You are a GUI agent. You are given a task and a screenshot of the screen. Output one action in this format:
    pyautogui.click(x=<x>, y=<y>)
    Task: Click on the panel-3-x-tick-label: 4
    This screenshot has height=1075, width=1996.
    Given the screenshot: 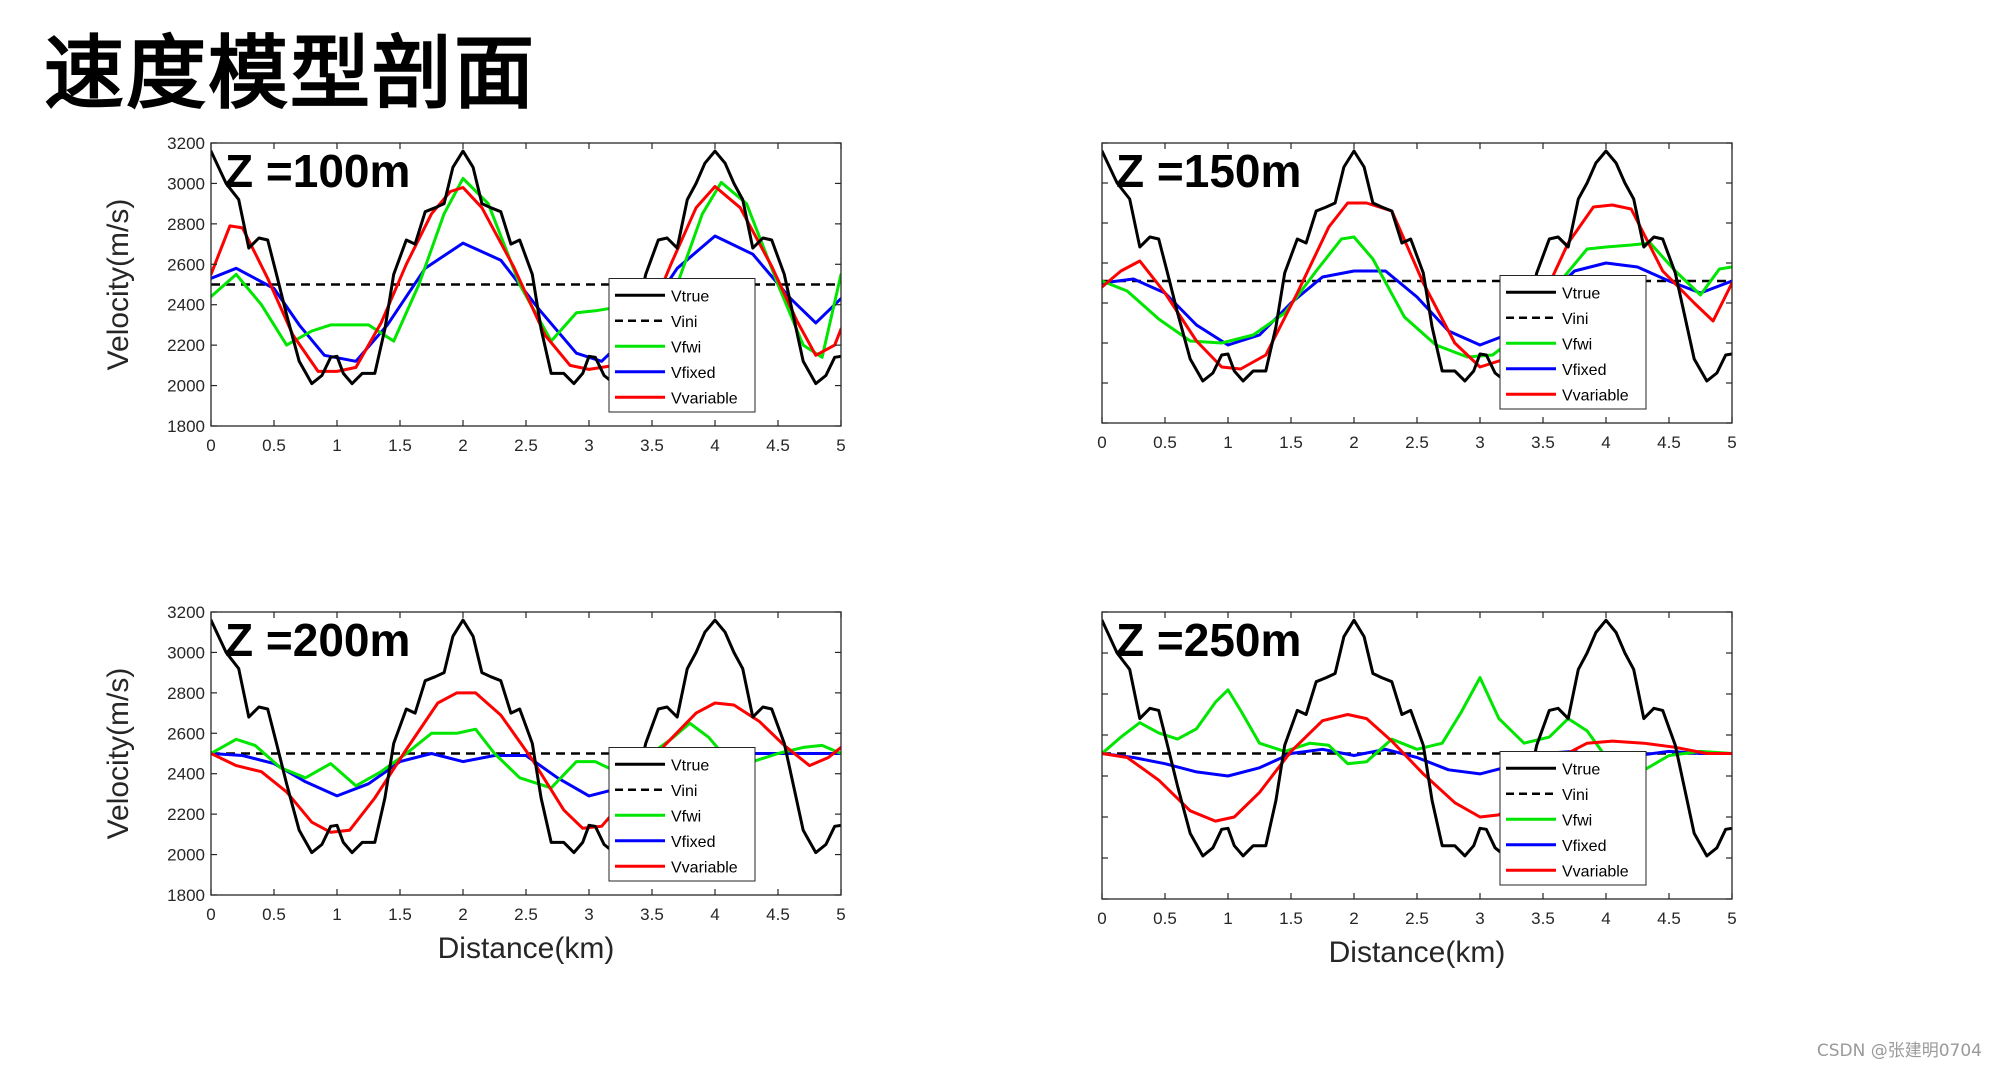 What is the action you would take?
    pyautogui.click(x=1605, y=918)
    